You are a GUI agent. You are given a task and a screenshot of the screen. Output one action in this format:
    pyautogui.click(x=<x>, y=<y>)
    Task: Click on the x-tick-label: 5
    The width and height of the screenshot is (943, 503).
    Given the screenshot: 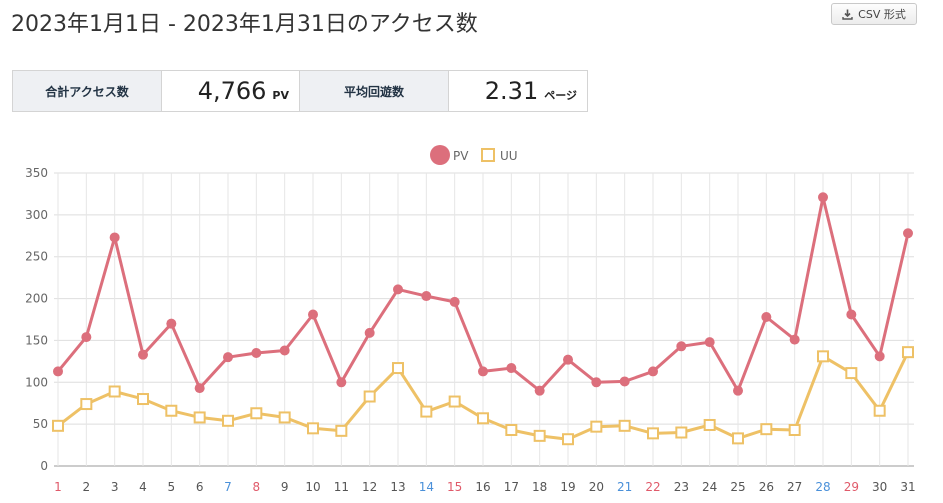 What is the action you would take?
    pyautogui.click(x=172, y=487)
    